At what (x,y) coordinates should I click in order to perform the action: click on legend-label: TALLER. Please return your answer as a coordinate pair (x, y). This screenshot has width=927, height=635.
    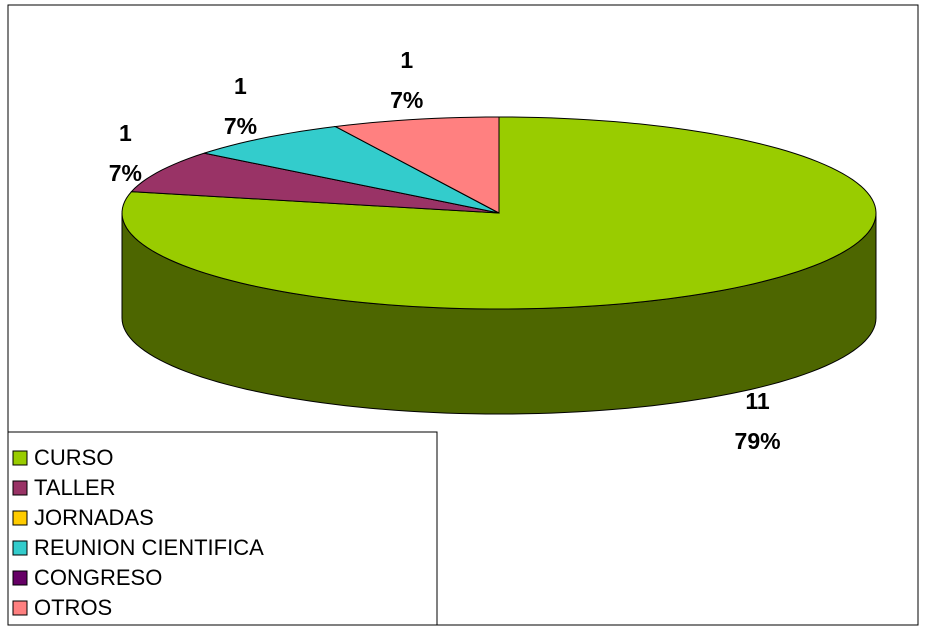
    Looking at the image, I should click on (75, 487).